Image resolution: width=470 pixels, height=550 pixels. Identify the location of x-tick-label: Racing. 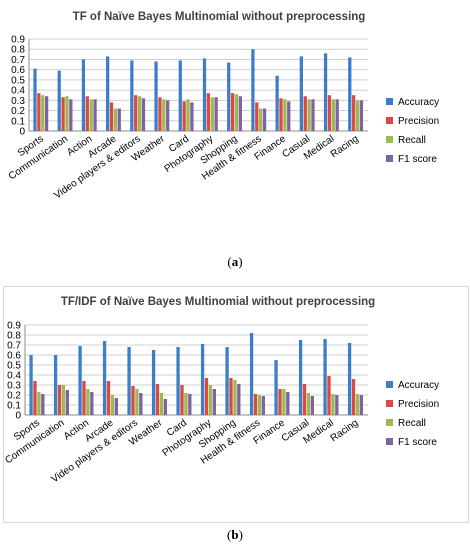
(345, 146).